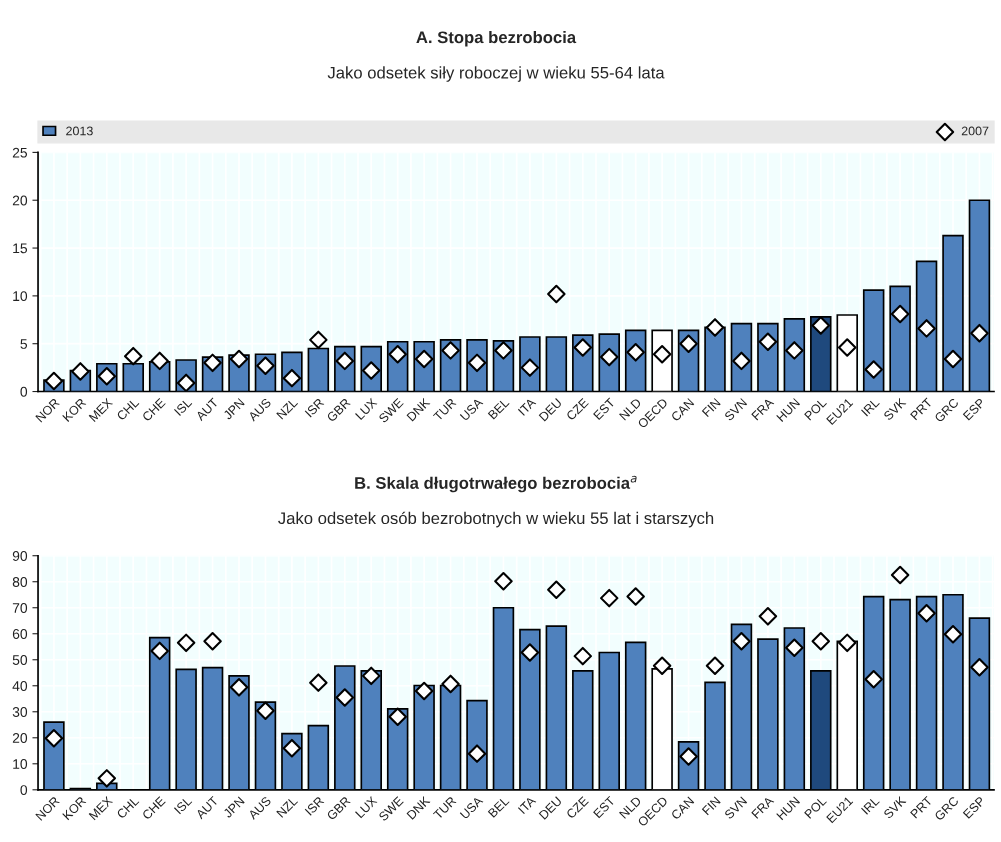 Image resolution: width=1001 pixels, height=842 pixels. Describe the element at coordinates (527, 805) in the screenshot. I see `x-tick-label: ITA` at that location.